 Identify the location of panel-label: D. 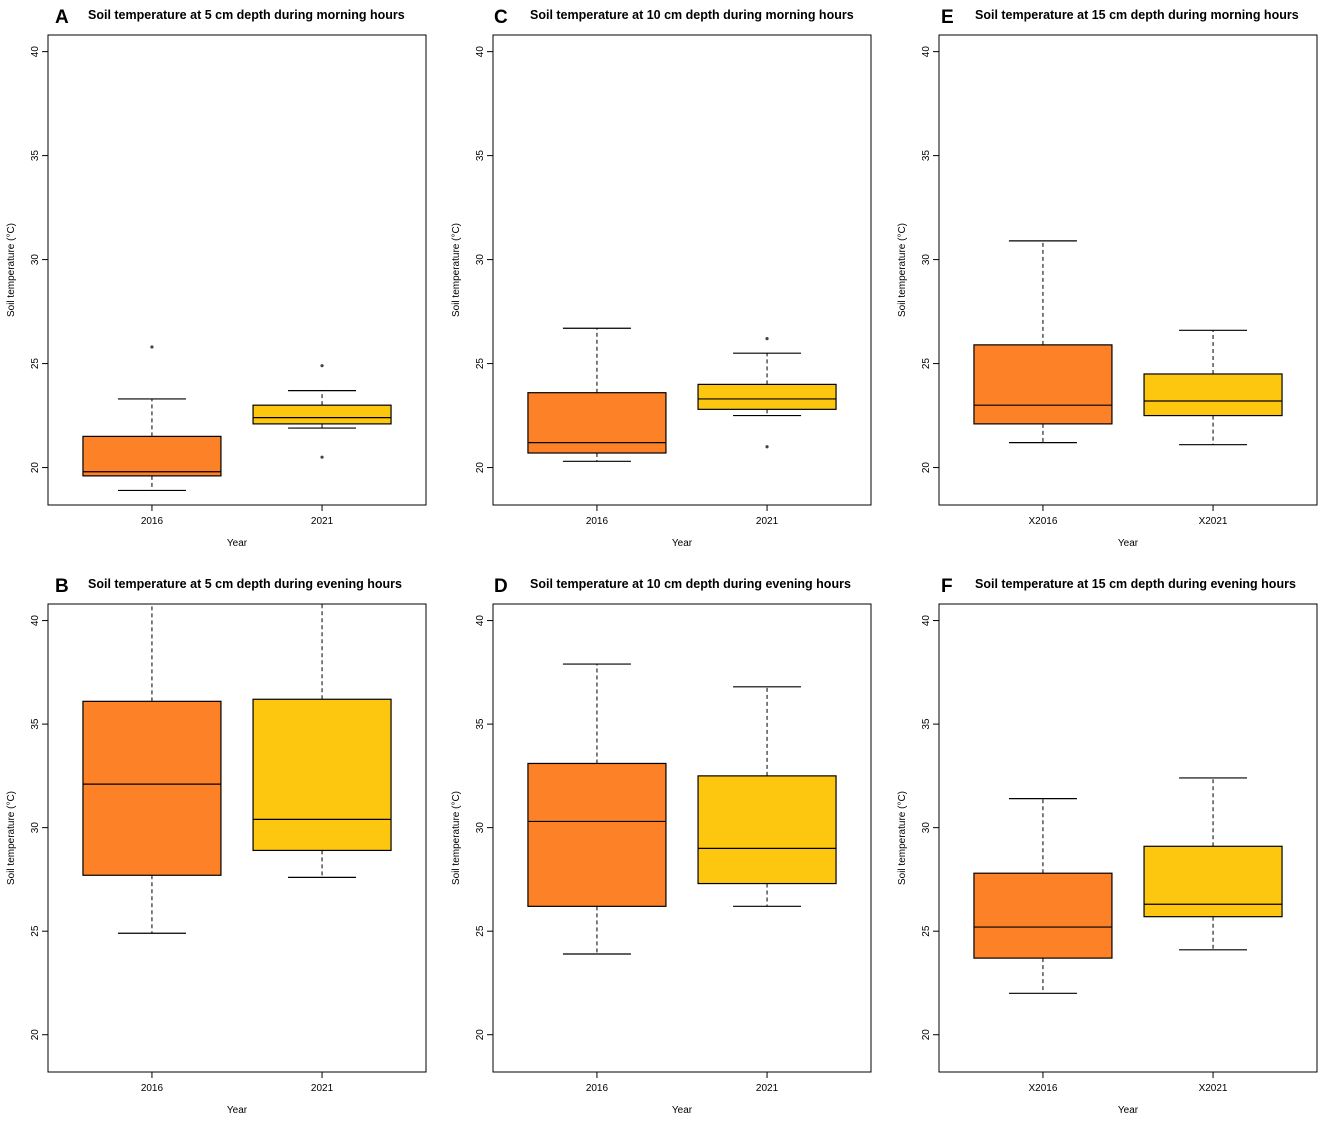
(501, 586).